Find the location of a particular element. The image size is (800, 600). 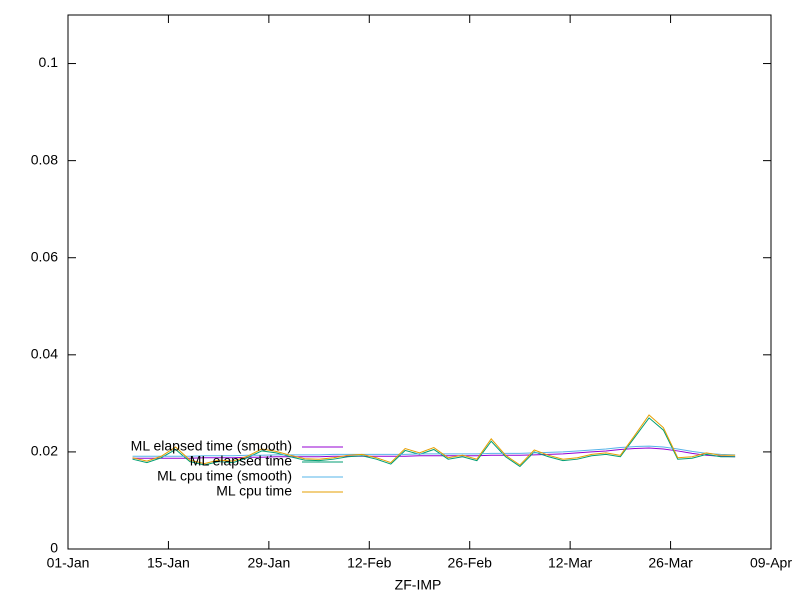

legend-label: ML elapsed time (smooth) is located at coordinates (211, 446).